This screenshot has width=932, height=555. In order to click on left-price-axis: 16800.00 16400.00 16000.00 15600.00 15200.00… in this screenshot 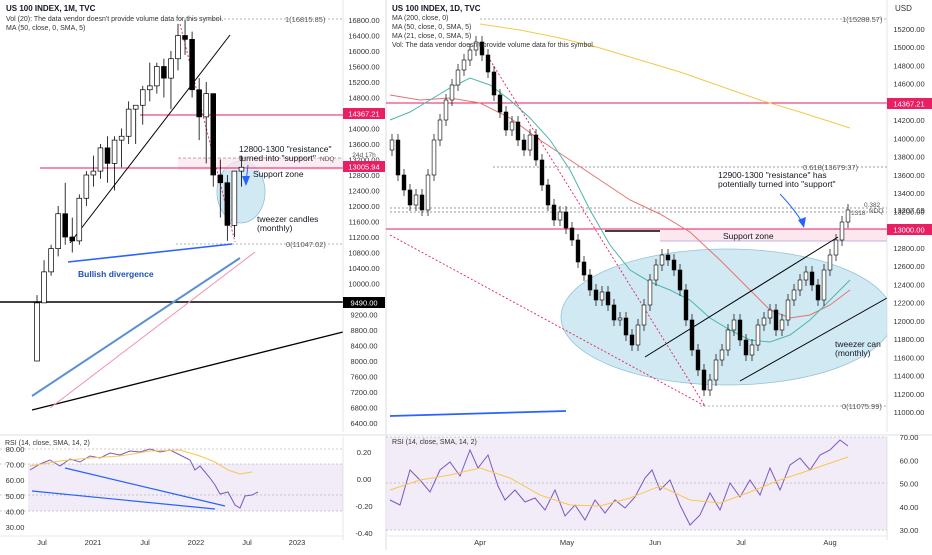, I will do `click(363, 216)`.